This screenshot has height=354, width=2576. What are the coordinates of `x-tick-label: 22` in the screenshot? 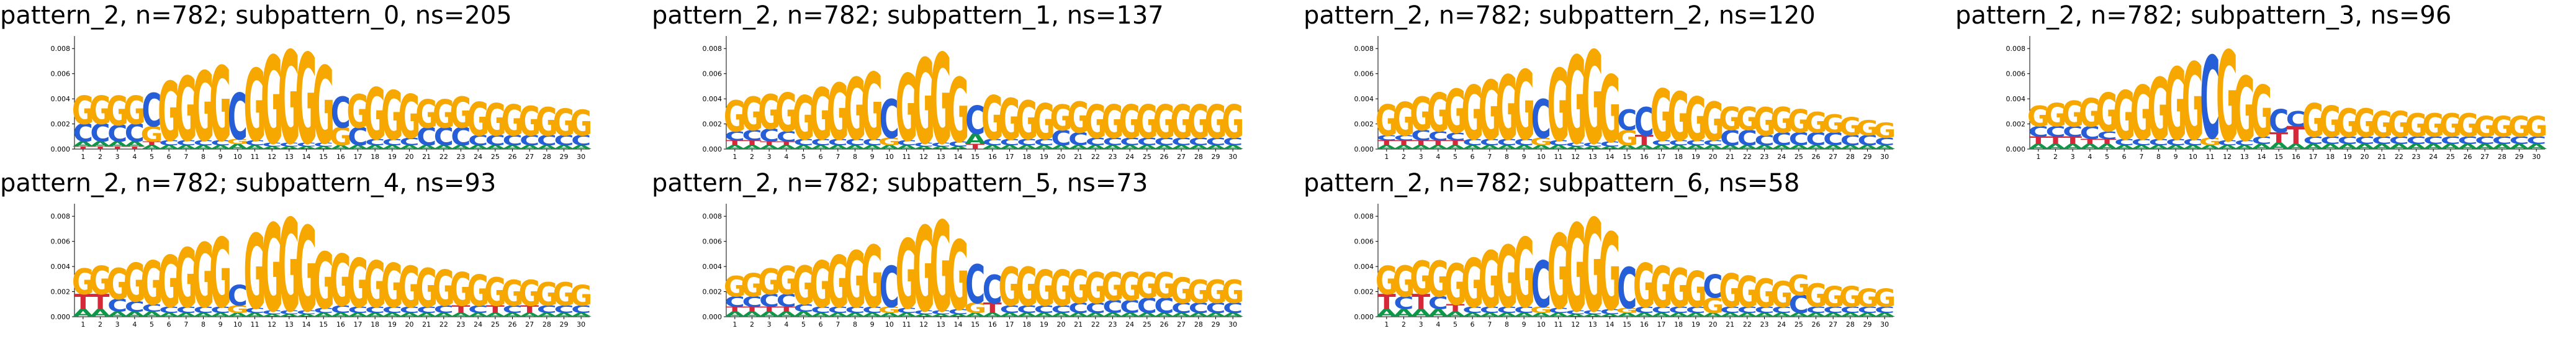 It's located at (1747, 157).